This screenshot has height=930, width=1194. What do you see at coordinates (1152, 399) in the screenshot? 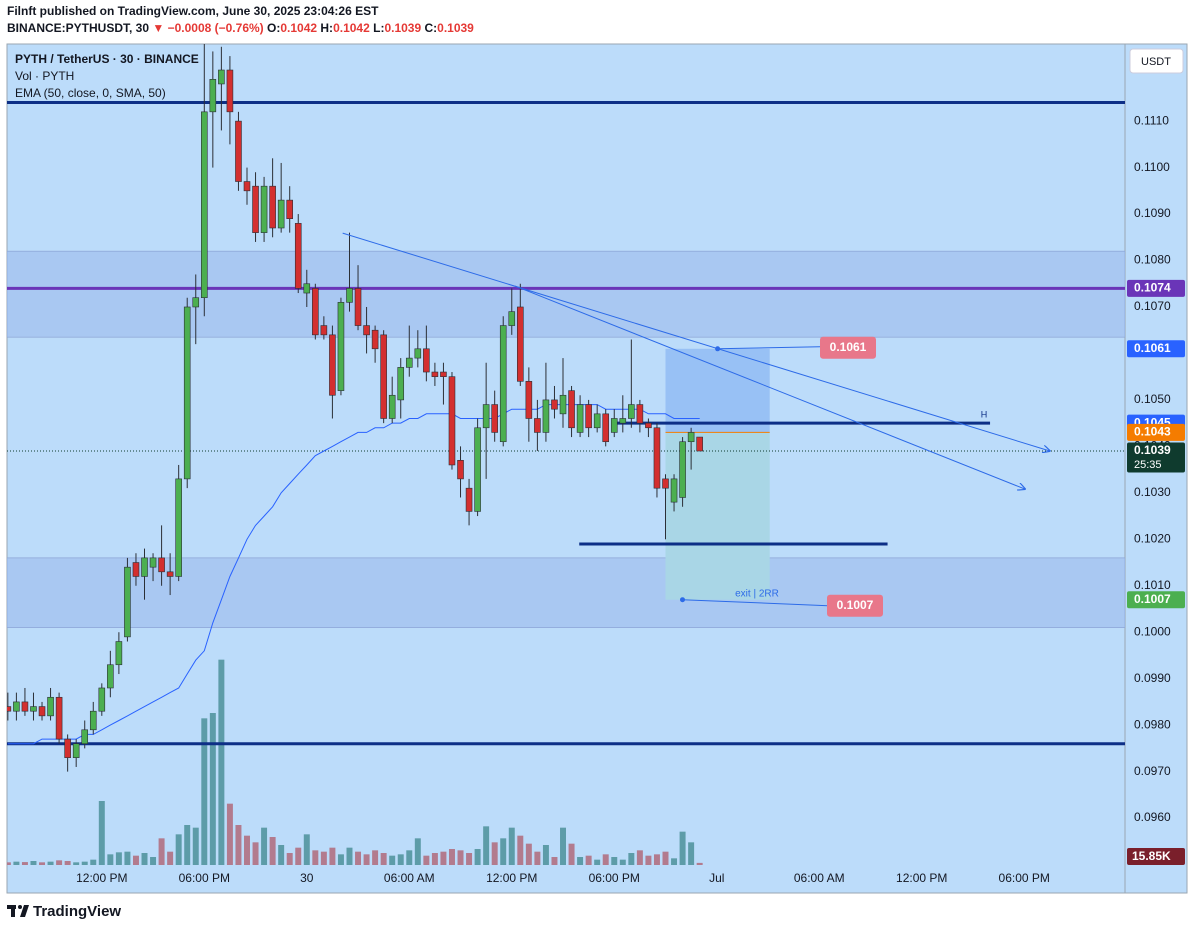
I see `y-tick-label: 0.1050` at bounding box center [1152, 399].